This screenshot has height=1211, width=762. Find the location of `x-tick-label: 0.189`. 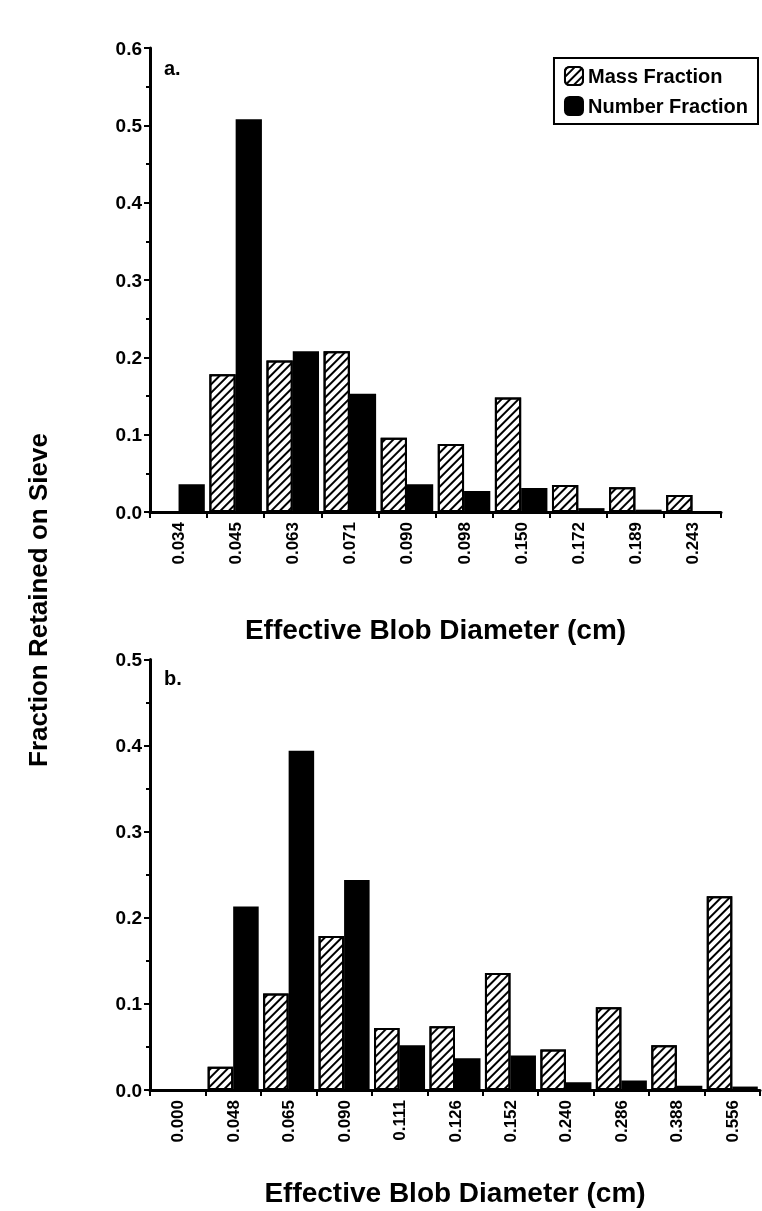

x-tick-label: 0.189 is located at coordinates (635, 543).